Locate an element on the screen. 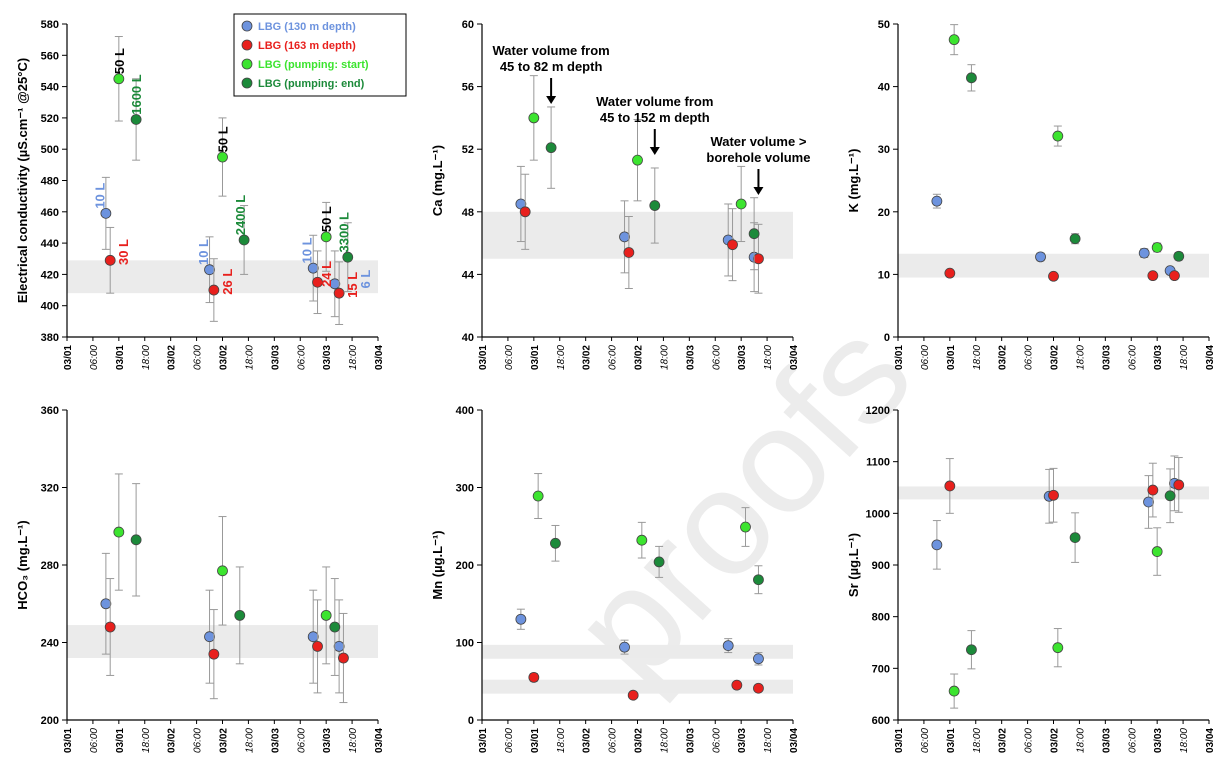  volume-annotation: 26 L is located at coordinates (227, 282).